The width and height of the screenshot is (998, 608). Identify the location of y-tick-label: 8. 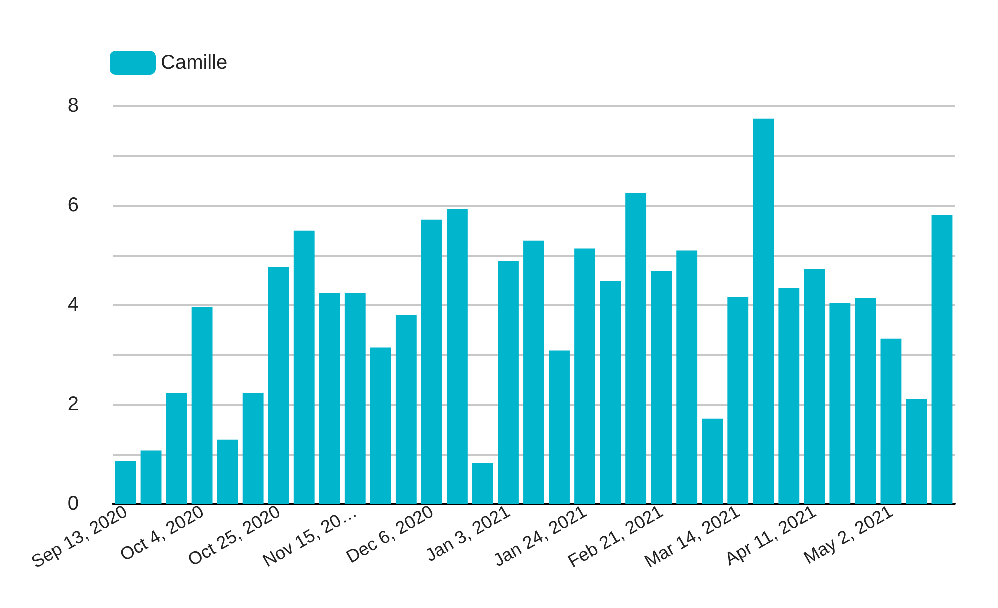
(73, 106).